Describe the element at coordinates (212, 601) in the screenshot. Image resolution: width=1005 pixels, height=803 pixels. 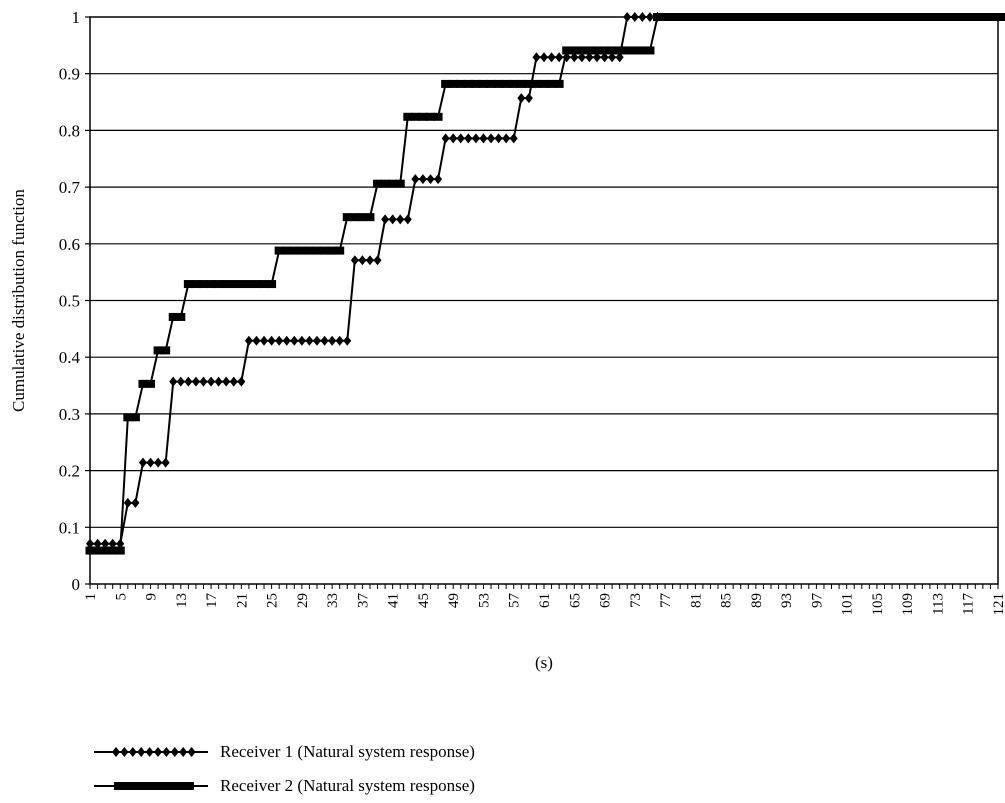
I see `x-tick-label: 17` at that location.